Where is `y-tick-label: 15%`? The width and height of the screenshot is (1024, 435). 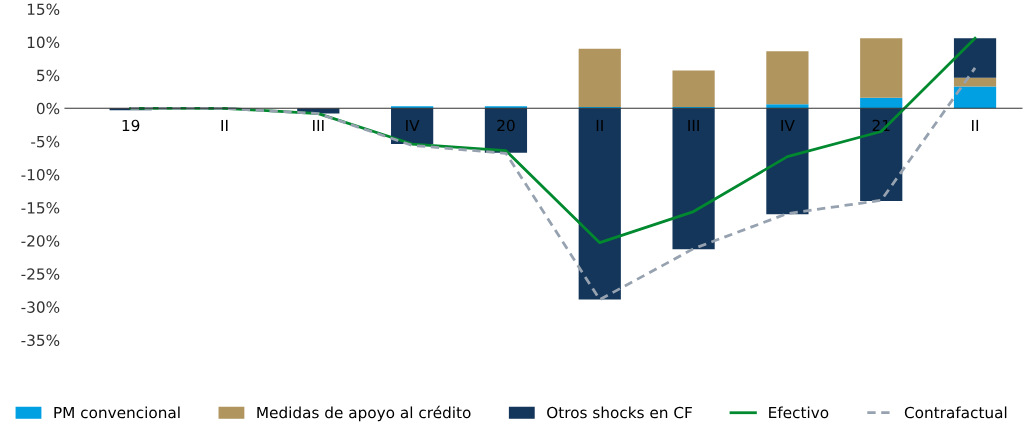 y-tick-label: 15% is located at coordinates (43, 9).